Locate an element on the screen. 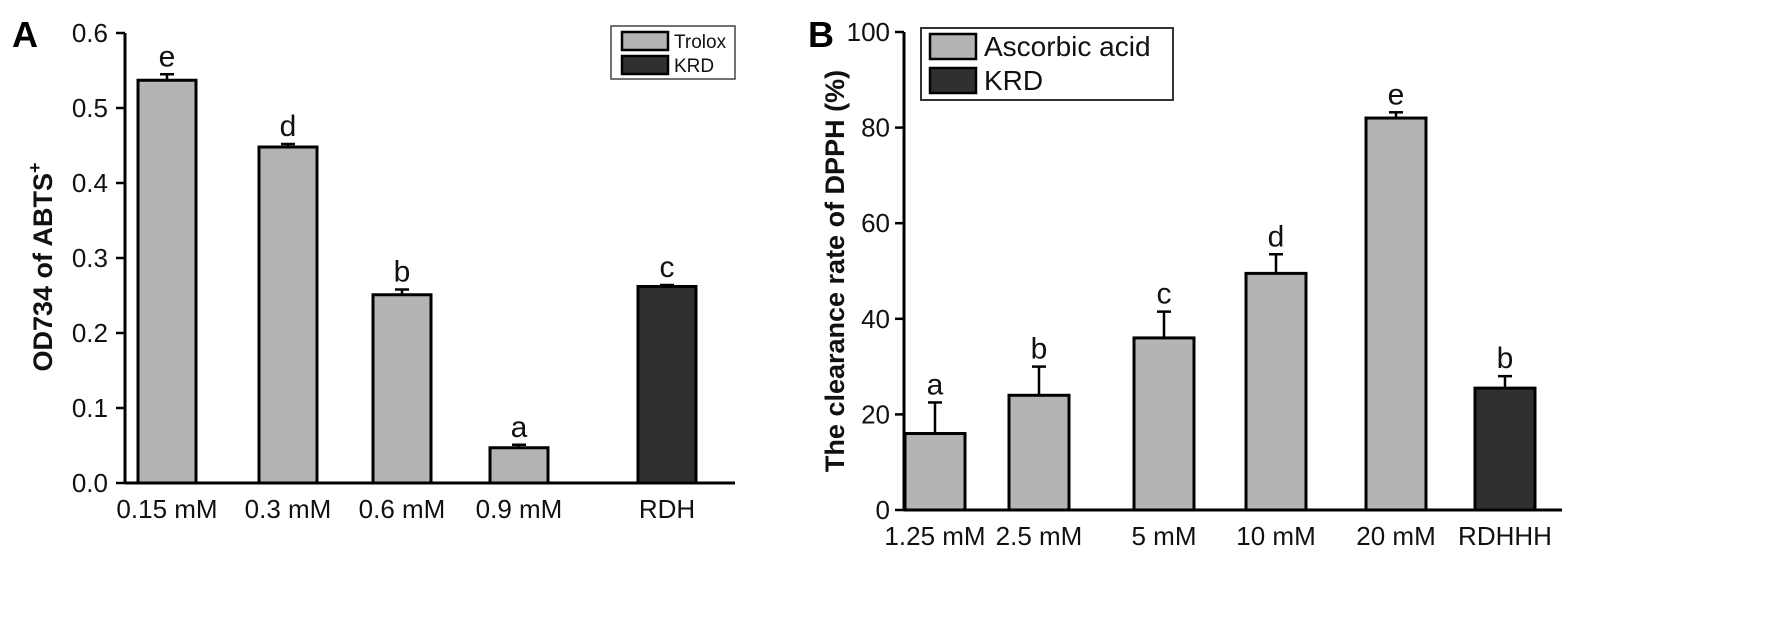 The image size is (1772, 640). panel-a-y-tick-label: 0.6 is located at coordinates (90, 33).